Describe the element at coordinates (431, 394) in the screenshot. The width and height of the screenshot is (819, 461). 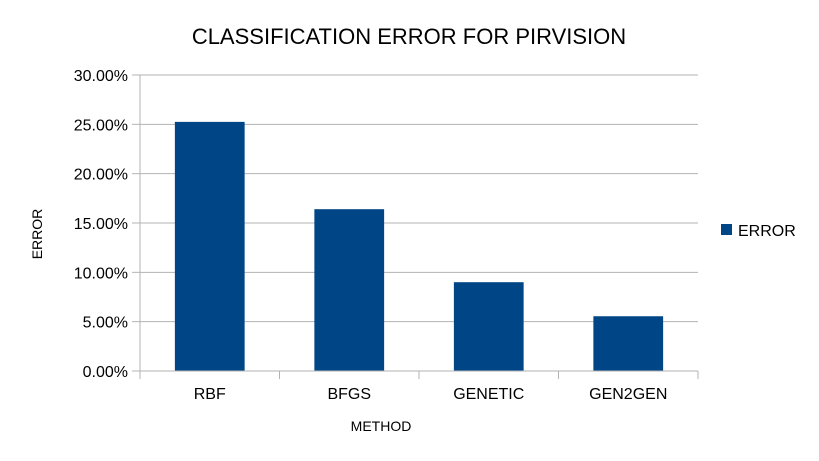
I see `x-tick-labels: RBF BFGS GENETIC GEN2GEN` at that location.